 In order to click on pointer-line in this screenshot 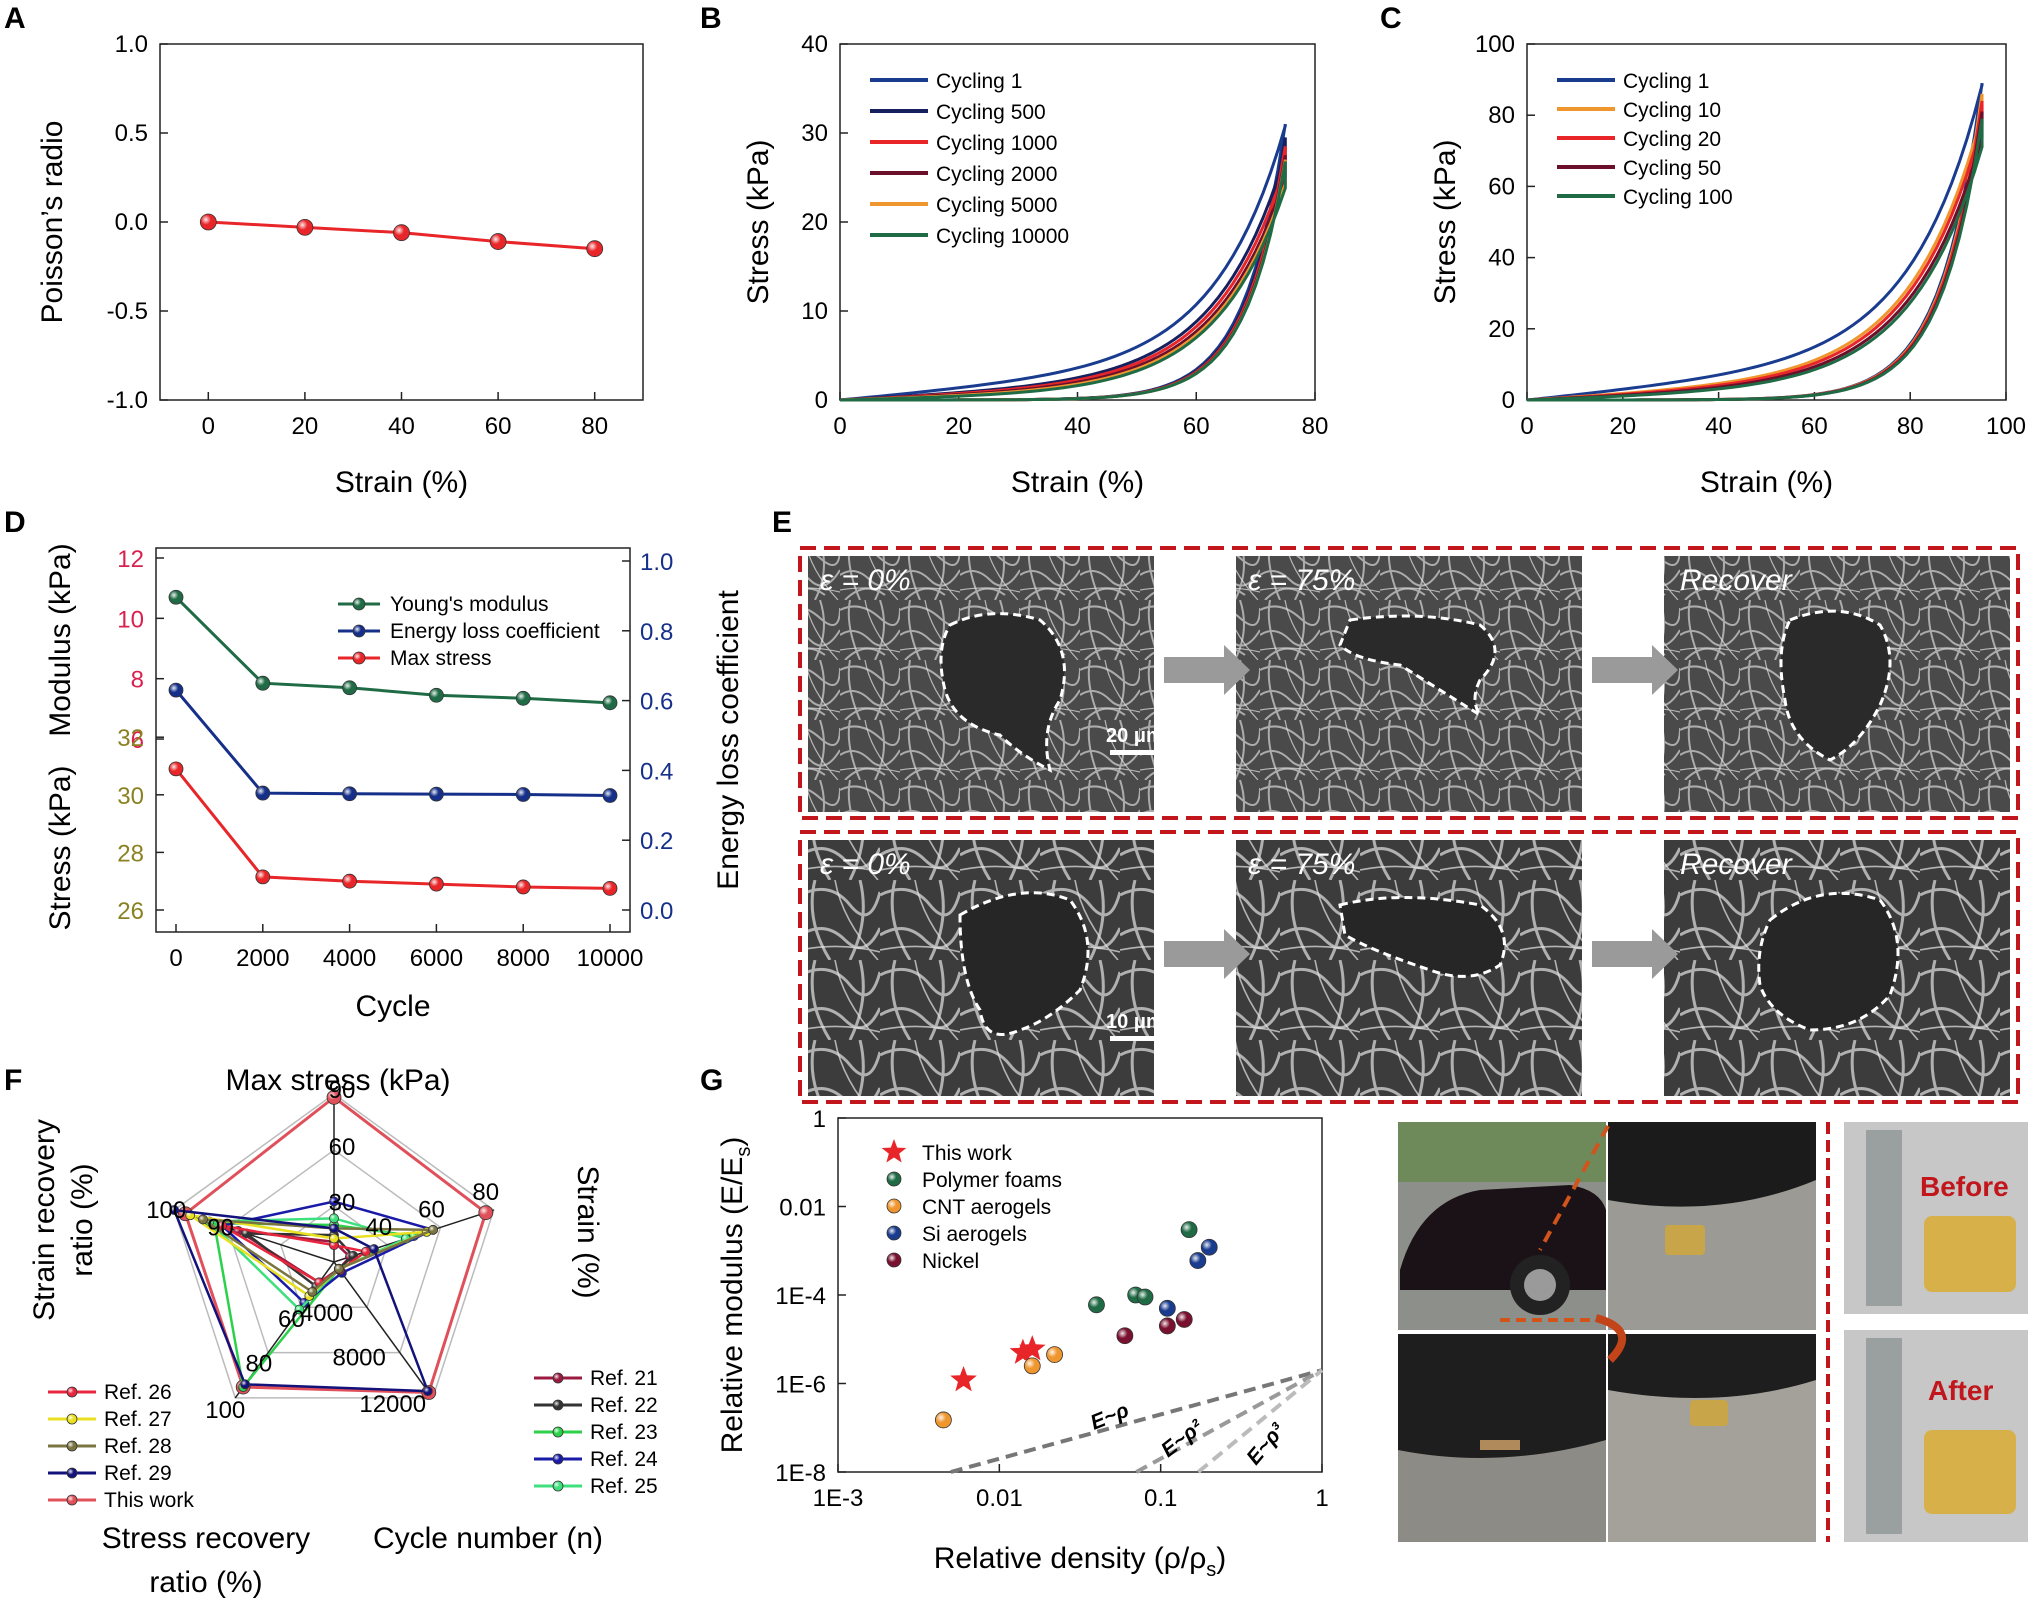, I will do `click(1574, 1188)`.